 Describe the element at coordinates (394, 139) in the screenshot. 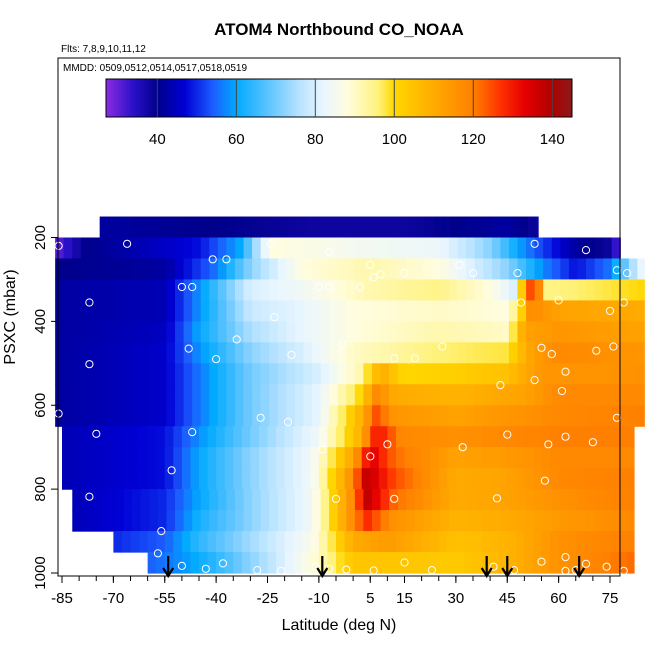

I see `colorbar-tick-label: 100` at that location.